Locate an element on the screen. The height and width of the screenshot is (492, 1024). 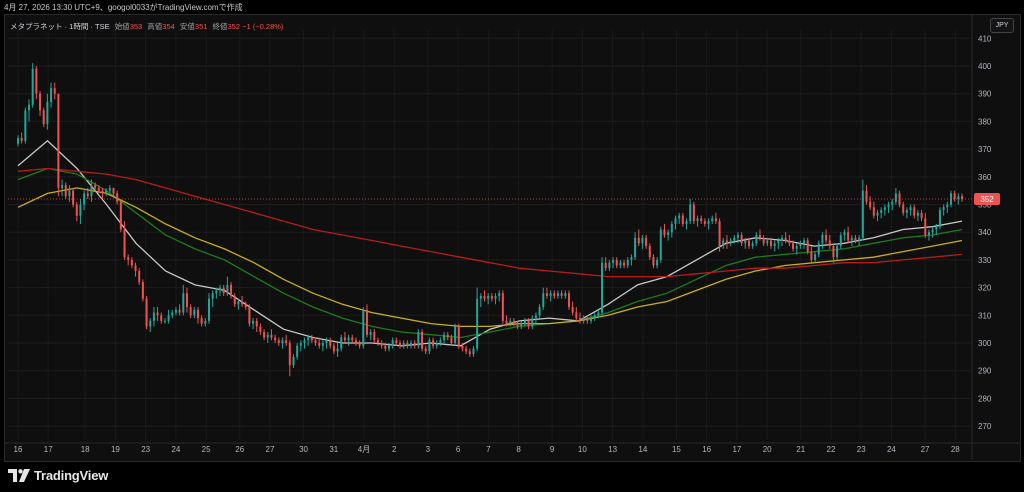
y-tick-label: 340 is located at coordinates (985, 232).